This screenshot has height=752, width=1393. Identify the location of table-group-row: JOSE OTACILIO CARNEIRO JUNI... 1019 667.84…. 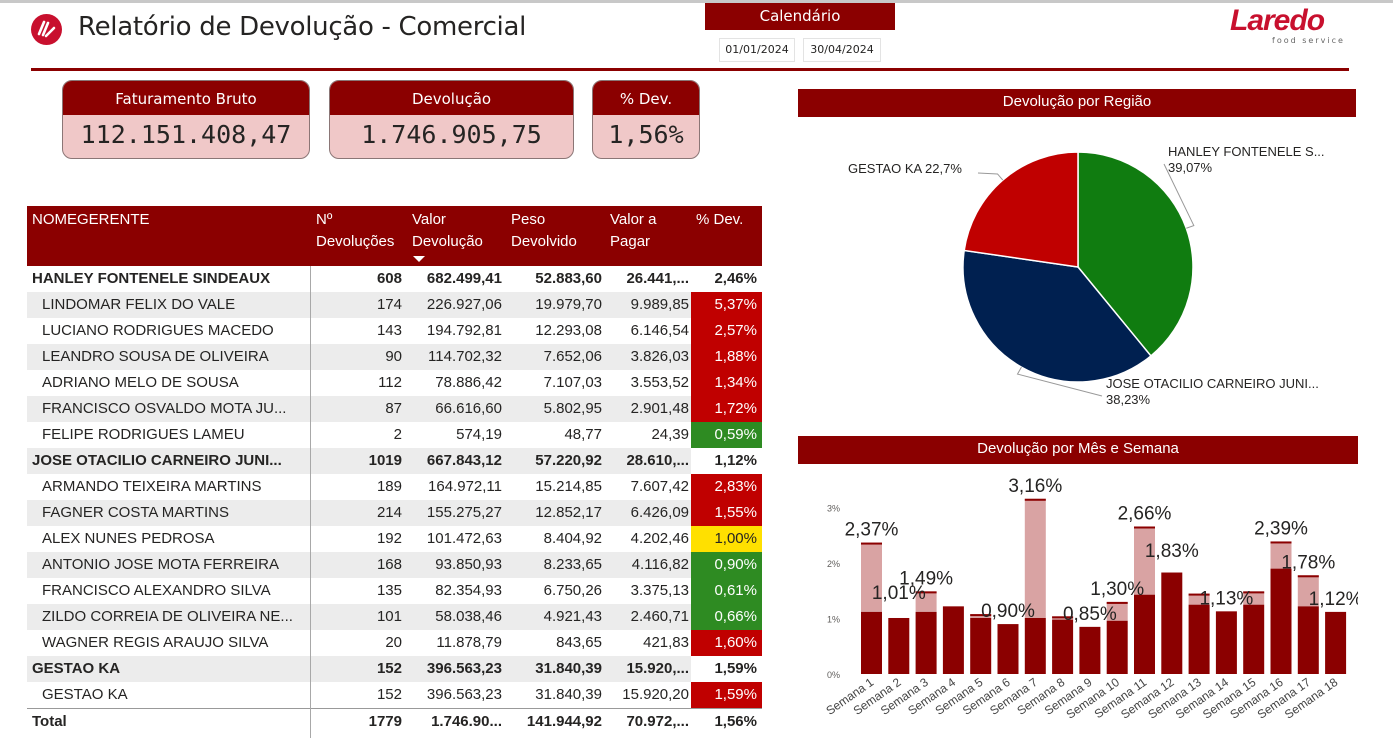
(394, 461).